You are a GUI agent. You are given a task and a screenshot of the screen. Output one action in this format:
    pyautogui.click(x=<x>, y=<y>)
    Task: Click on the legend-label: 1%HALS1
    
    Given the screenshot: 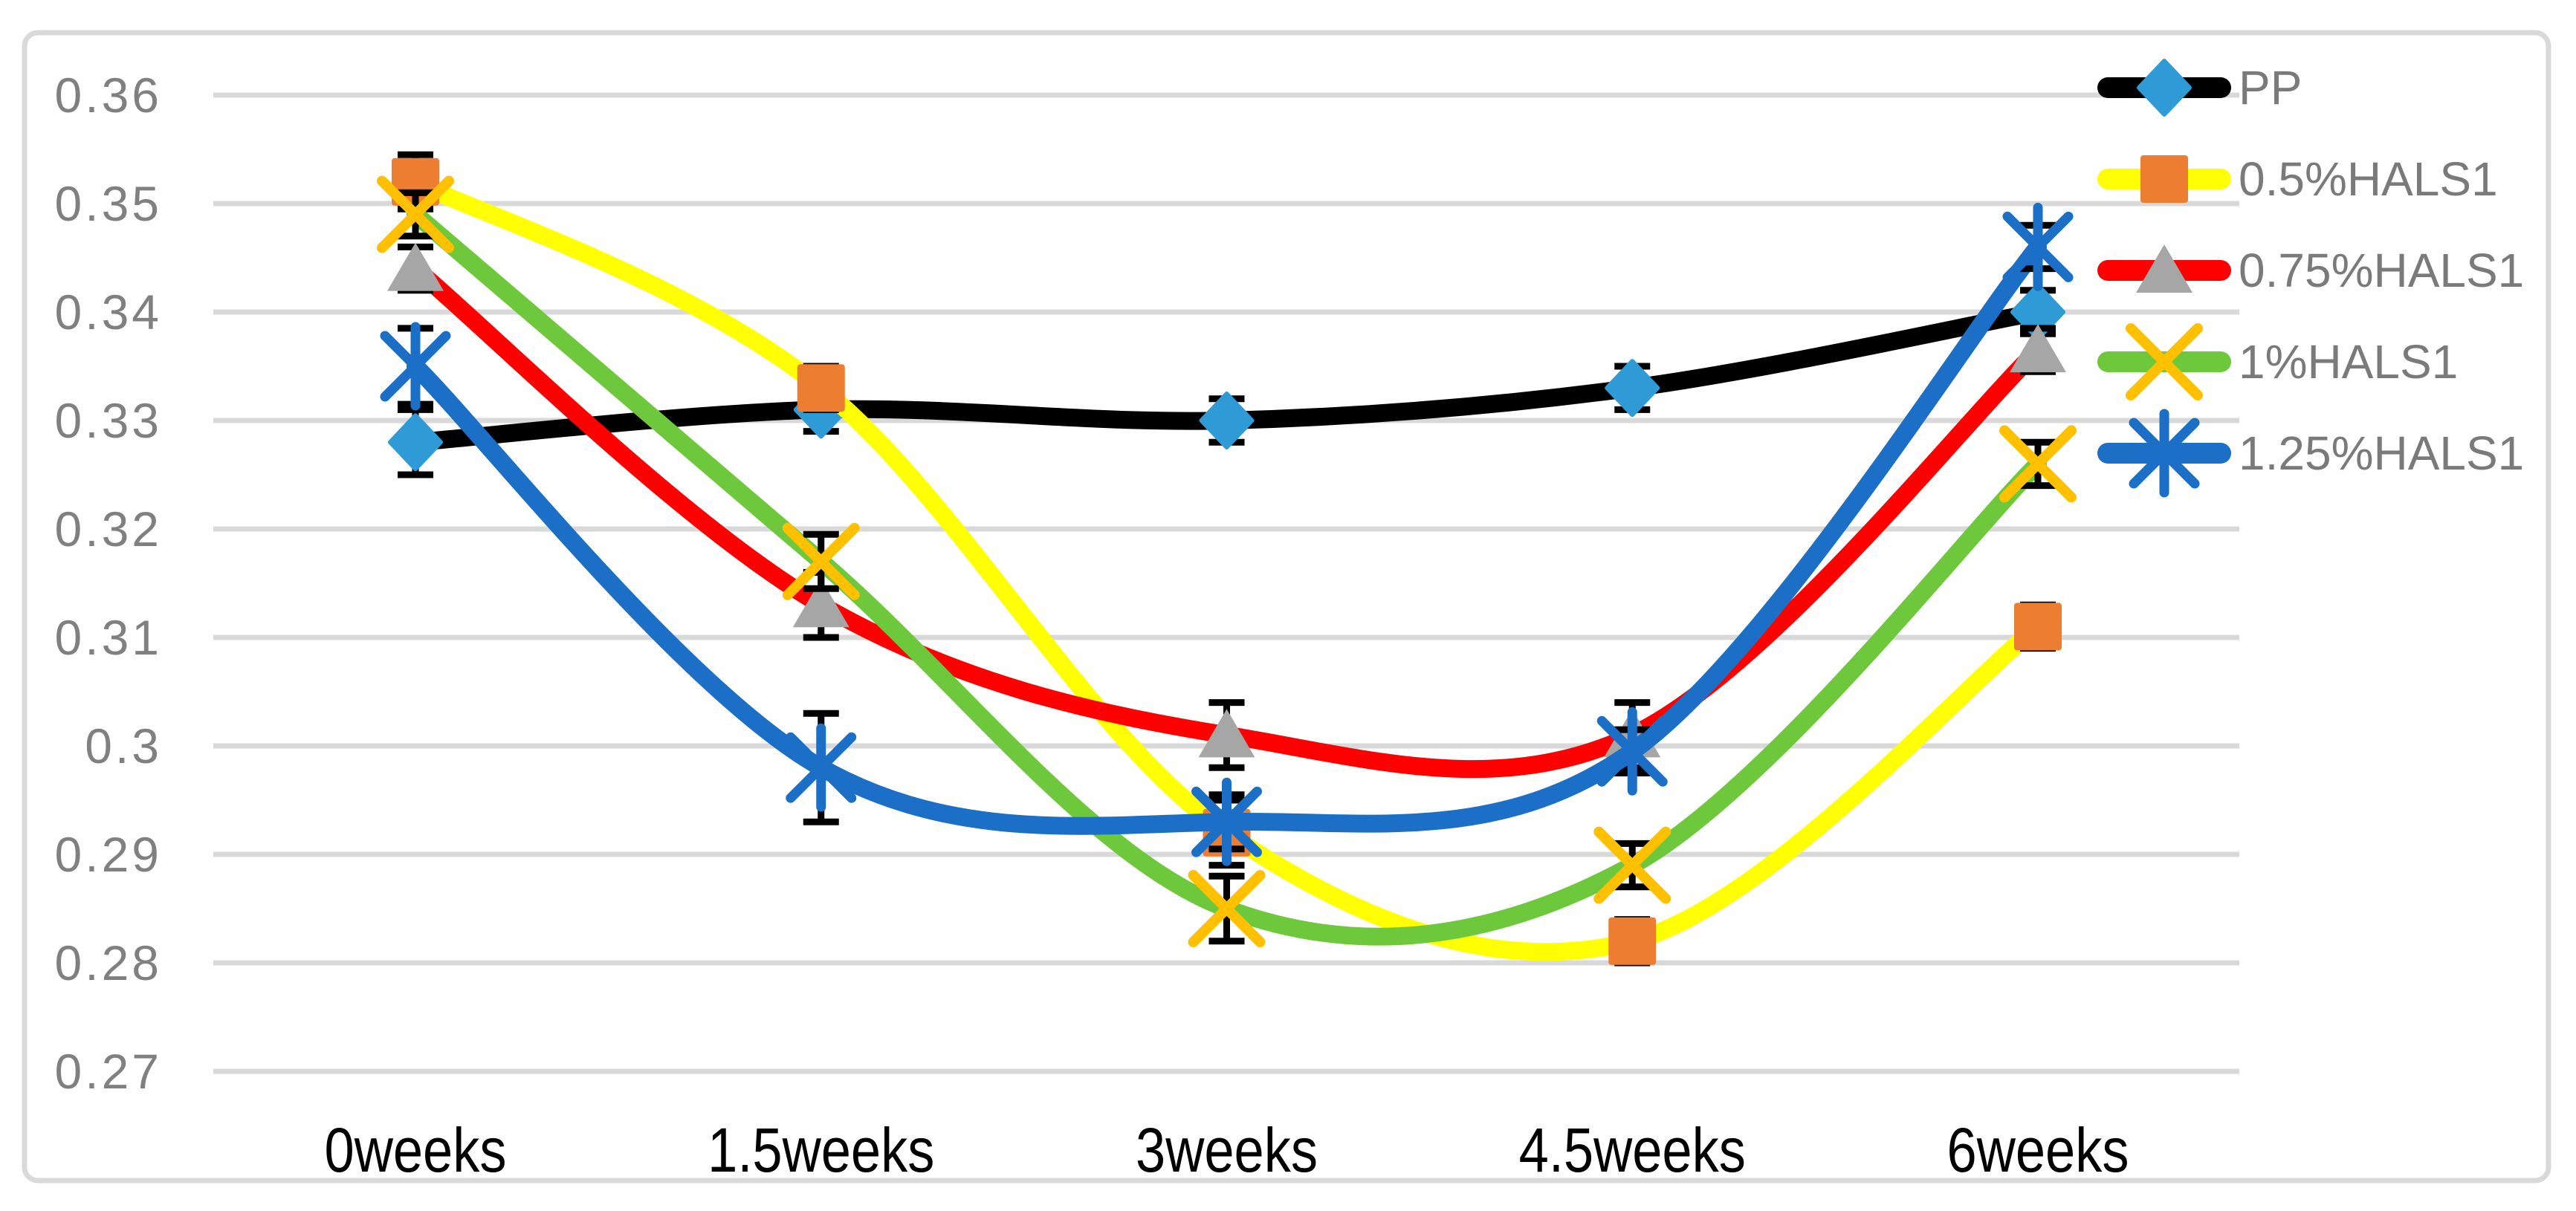 What is the action you would take?
    pyautogui.click(x=2348, y=362)
    